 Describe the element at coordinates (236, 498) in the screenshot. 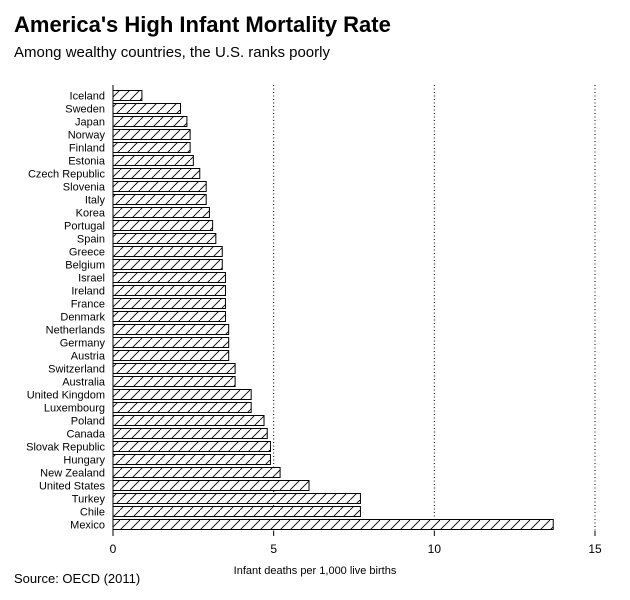

I see `bar-turkey` at that location.